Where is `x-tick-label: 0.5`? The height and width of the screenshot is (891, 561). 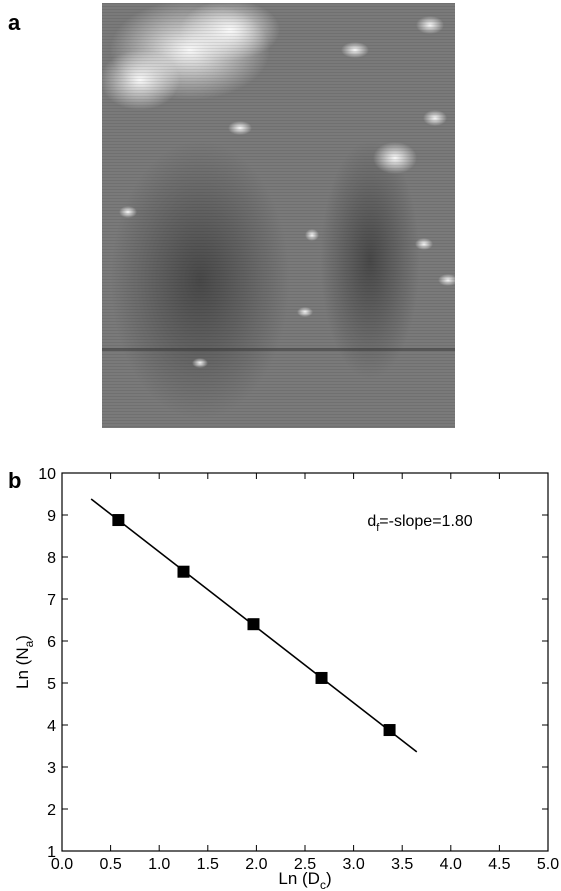
x-tick-label: 0.5 is located at coordinates (110, 864).